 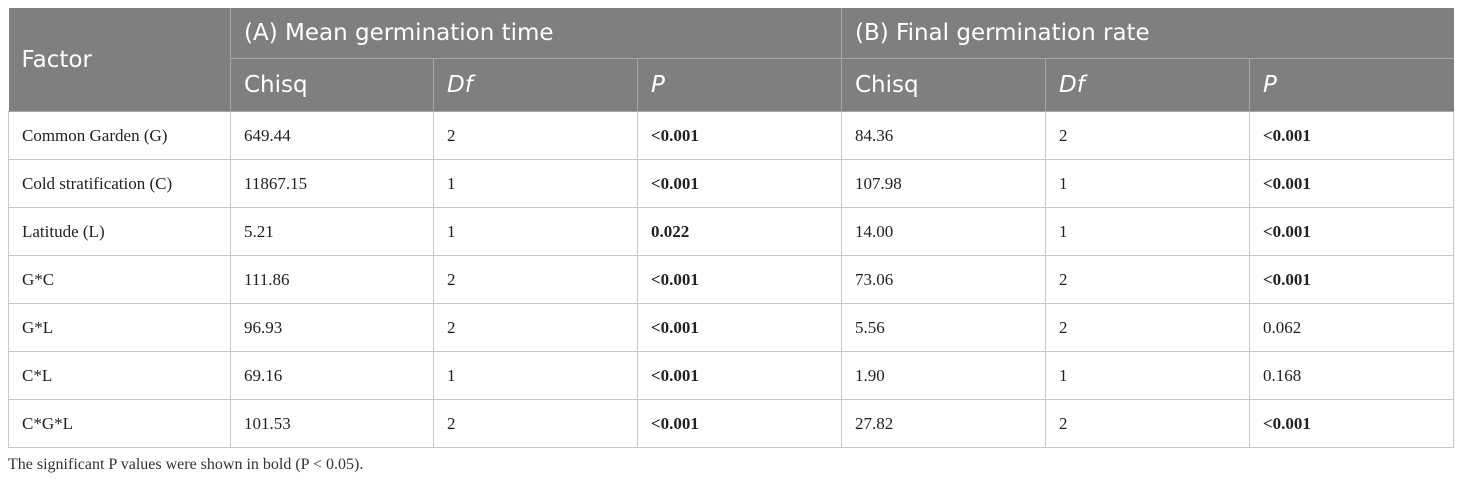 I want to click on header-b-p: P, so click(x=1351, y=85).